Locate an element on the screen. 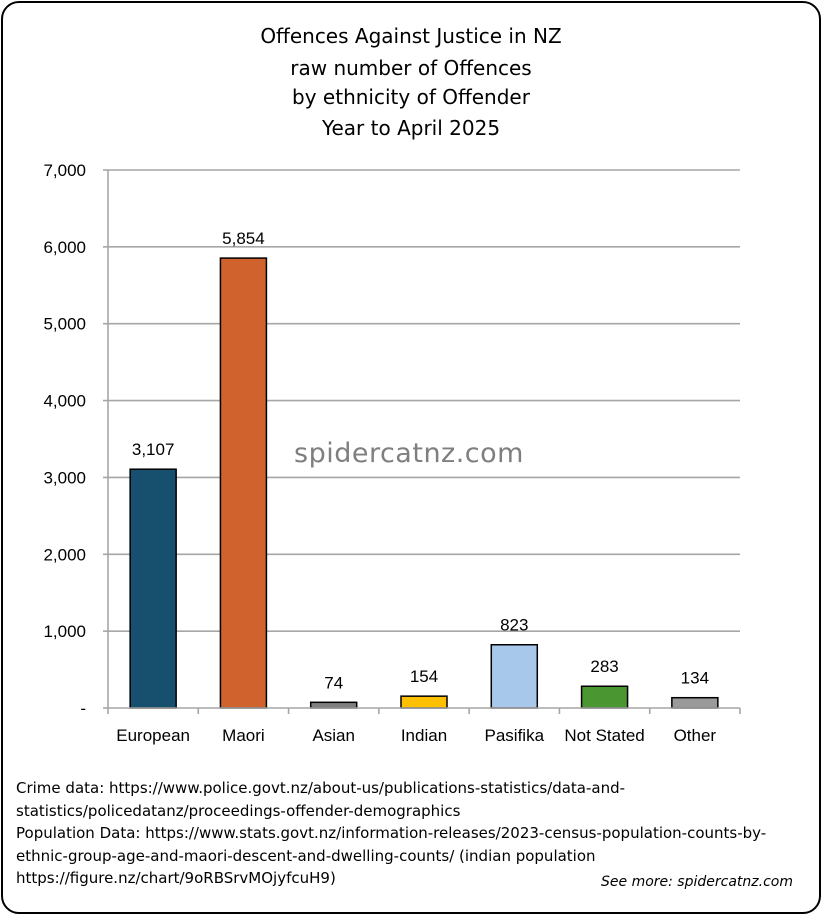  data-label: 134 is located at coordinates (695, 678).